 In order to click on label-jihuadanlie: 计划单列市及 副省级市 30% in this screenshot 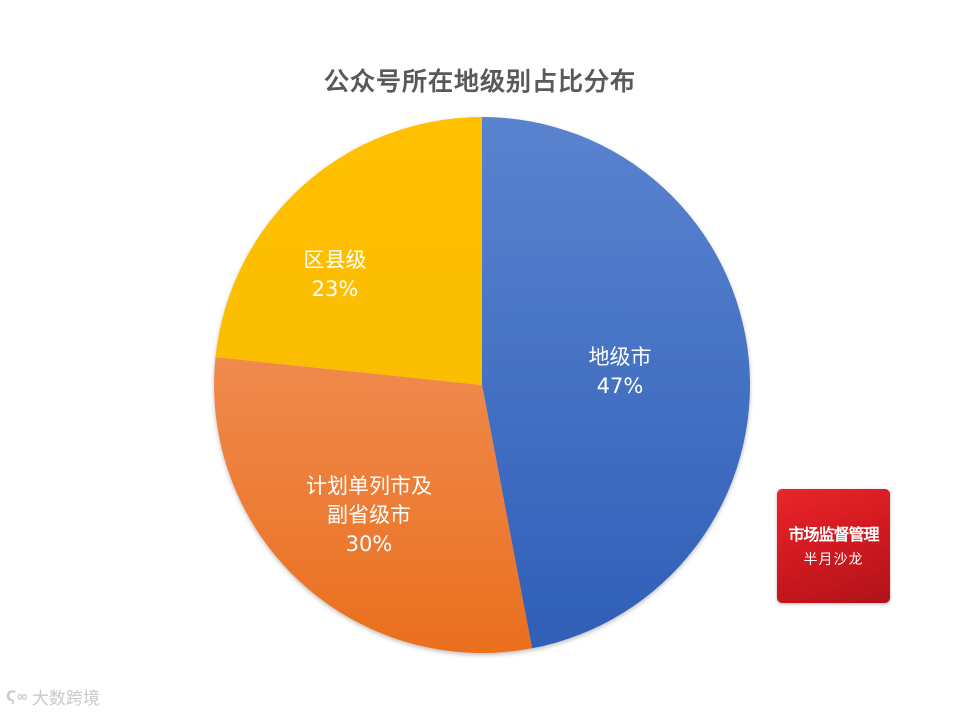, I will do `click(369, 515)`.